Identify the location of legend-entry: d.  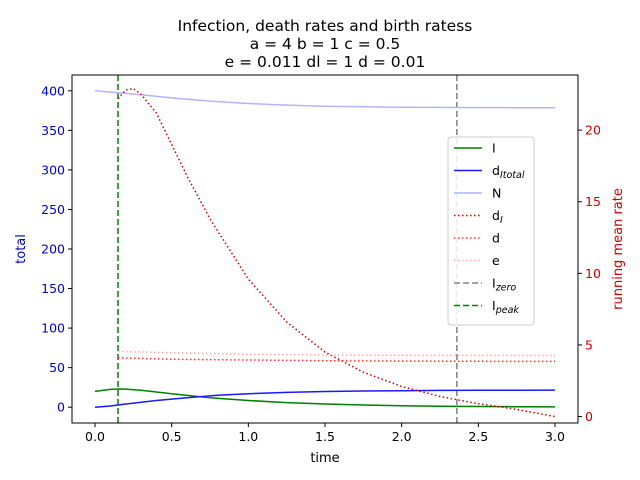
(477, 238).